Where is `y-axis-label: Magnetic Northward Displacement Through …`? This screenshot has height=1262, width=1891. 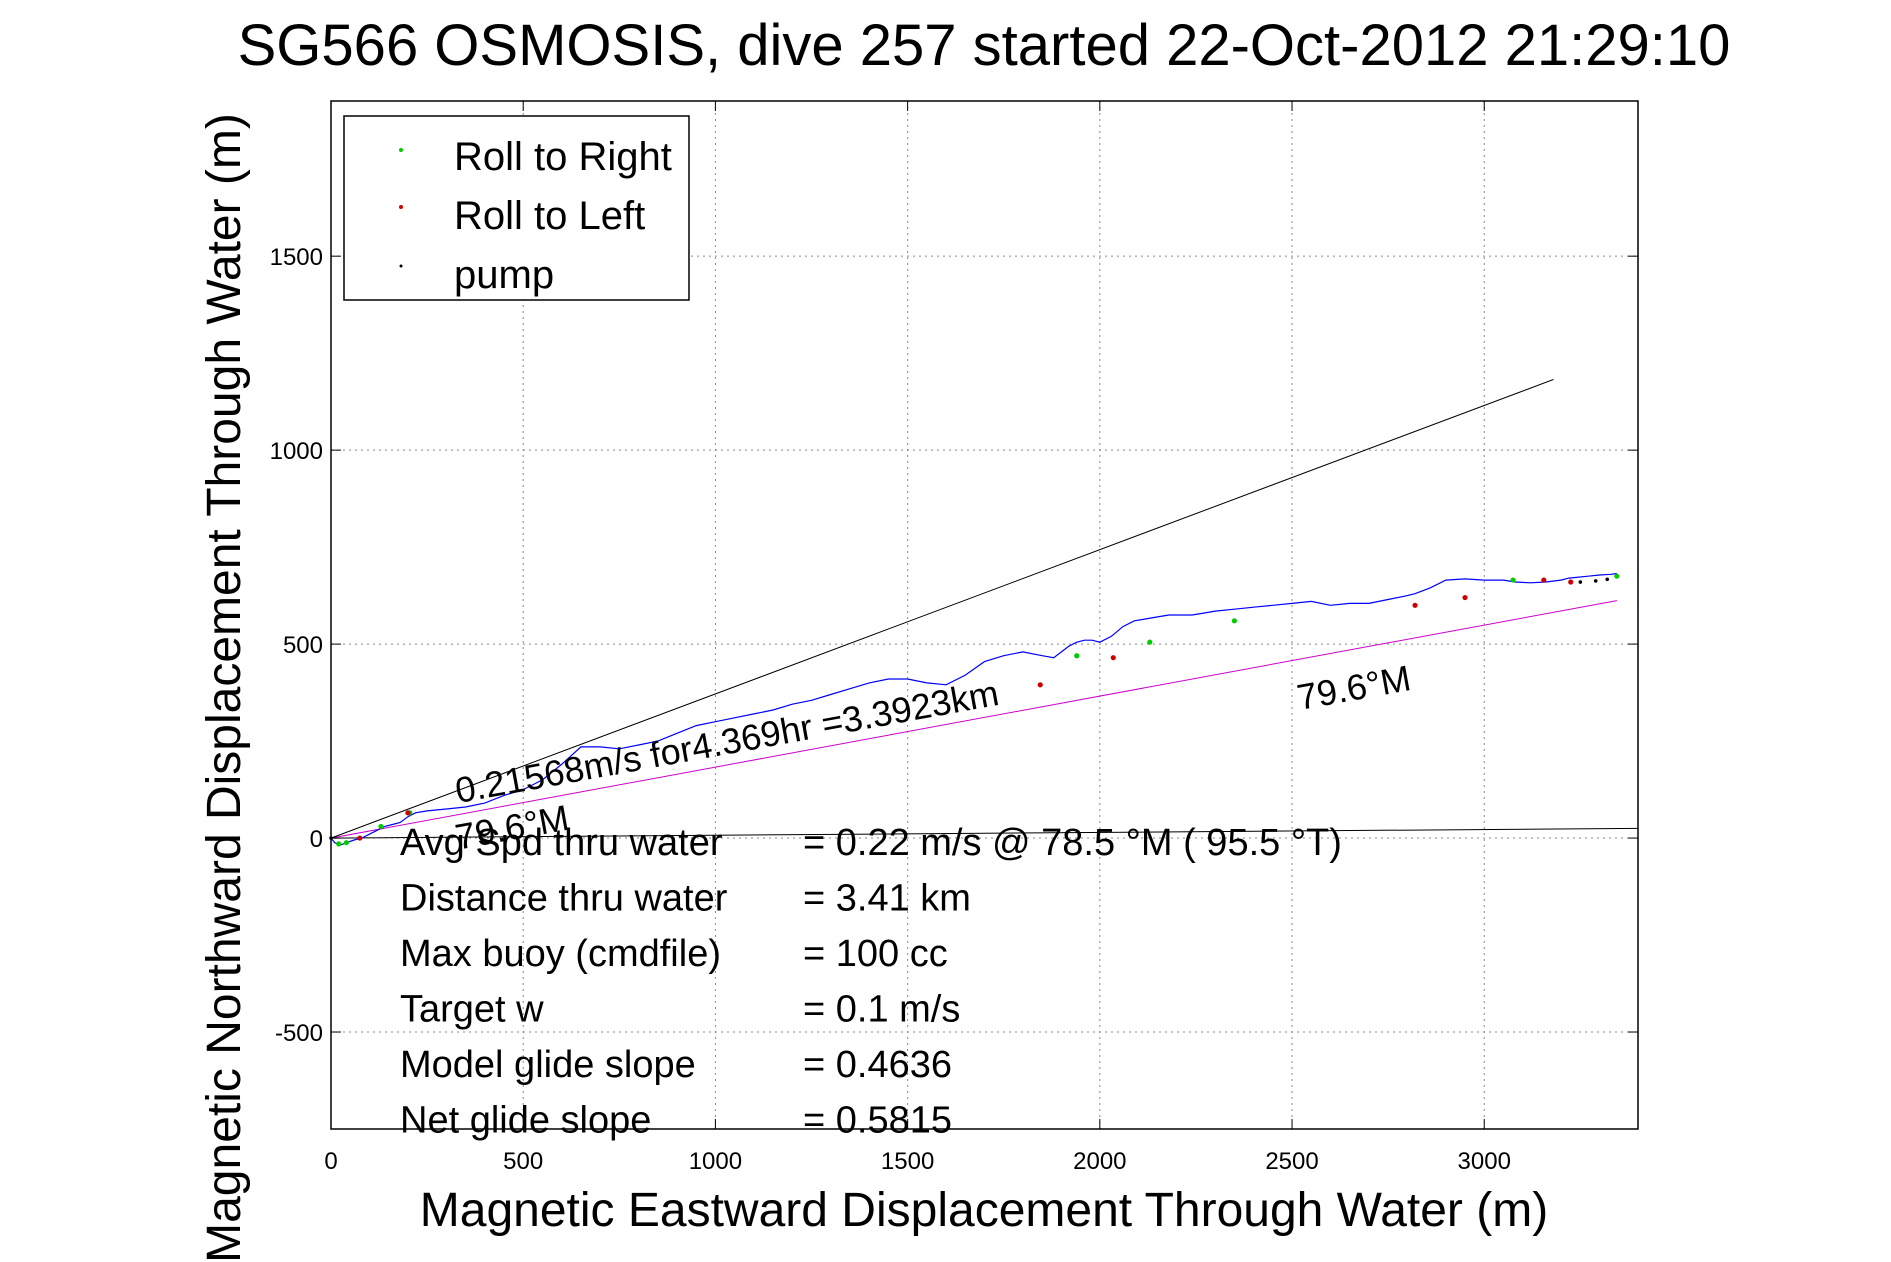
y-axis-label: Magnetic Northward Displacement Through … is located at coordinates (224, 687).